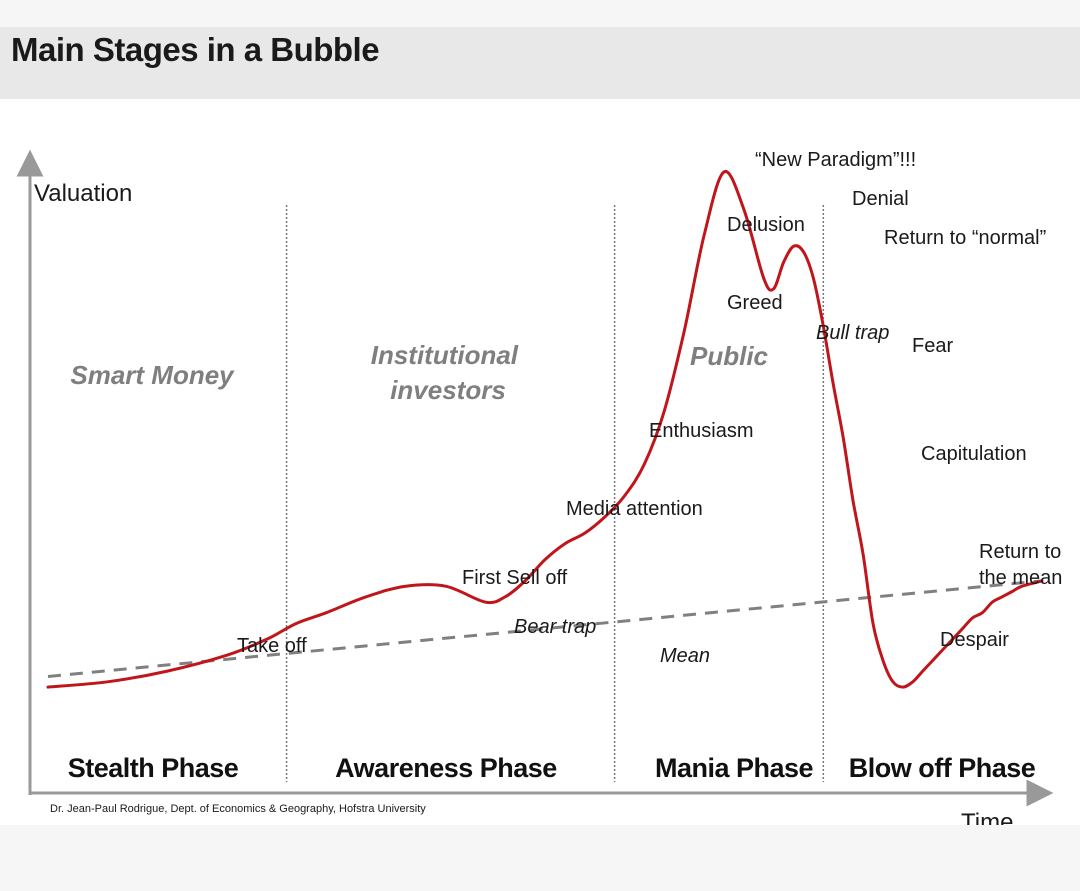  Describe the element at coordinates (965, 238) in the screenshot. I see `annotation-return-to-normal: Return to “normal”` at that location.